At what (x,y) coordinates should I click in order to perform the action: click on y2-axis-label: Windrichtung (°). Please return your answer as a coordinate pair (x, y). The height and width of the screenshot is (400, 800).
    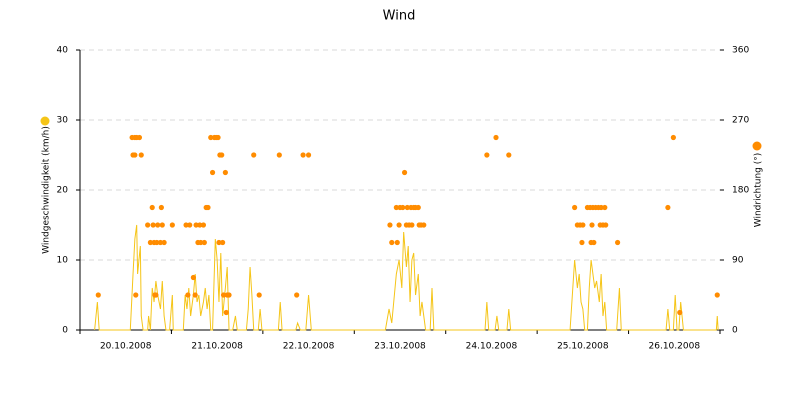
    Looking at the image, I should click on (759, 190).